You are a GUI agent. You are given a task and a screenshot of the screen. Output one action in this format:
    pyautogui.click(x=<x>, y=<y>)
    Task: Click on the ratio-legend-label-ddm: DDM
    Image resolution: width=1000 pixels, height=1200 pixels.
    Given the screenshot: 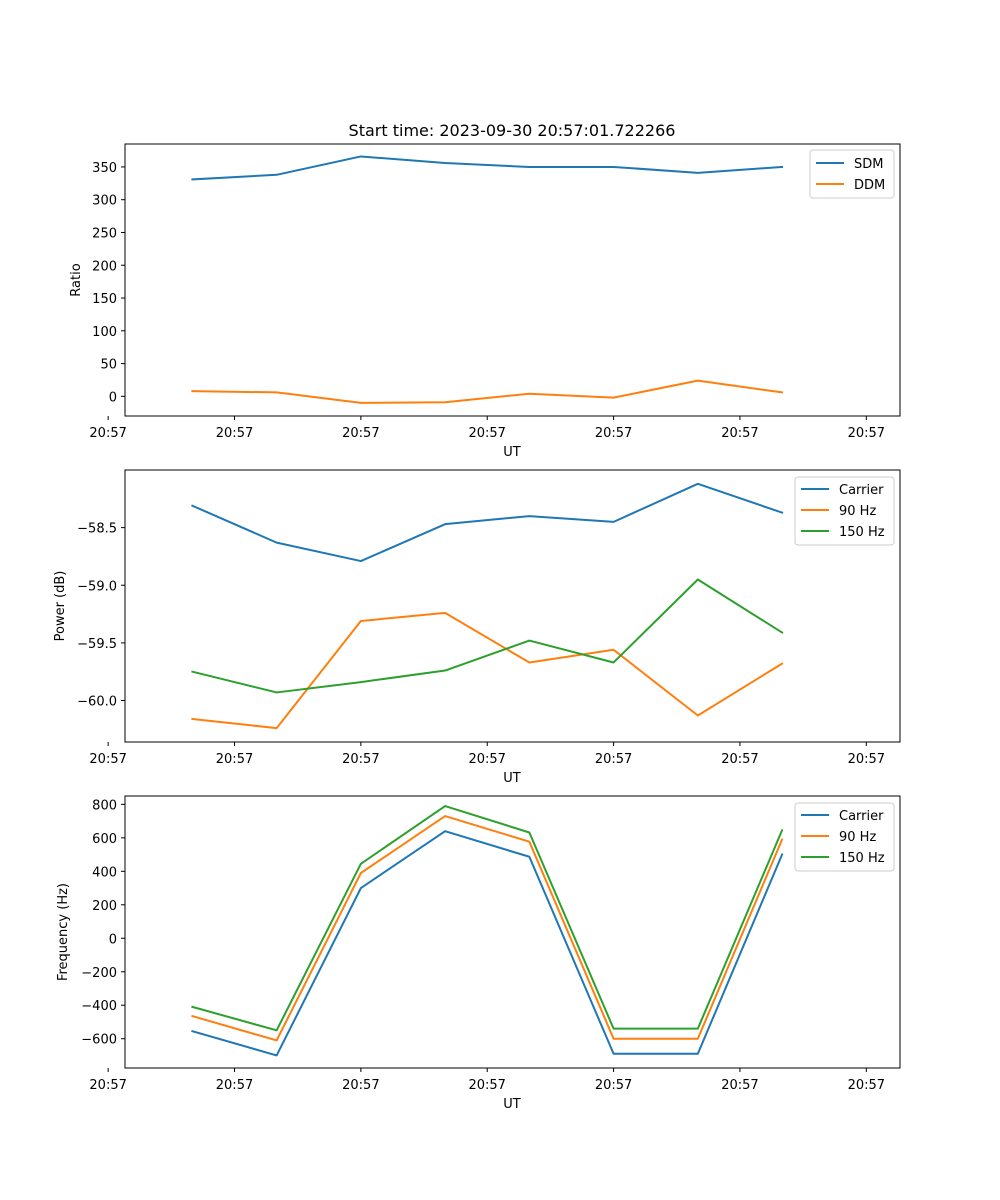 What is the action you would take?
    pyautogui.click(x=869, y=185)
    